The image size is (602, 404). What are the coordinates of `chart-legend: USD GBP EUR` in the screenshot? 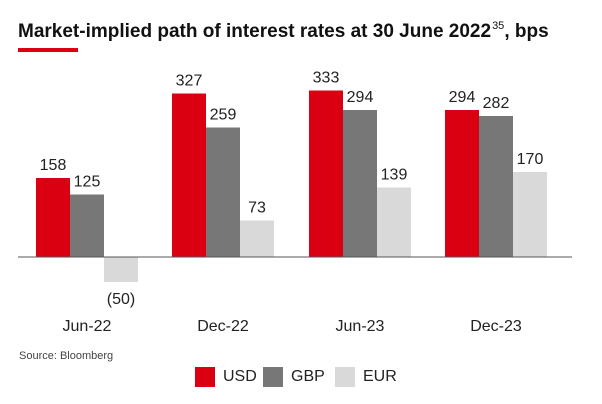 It's located at (301, 377).